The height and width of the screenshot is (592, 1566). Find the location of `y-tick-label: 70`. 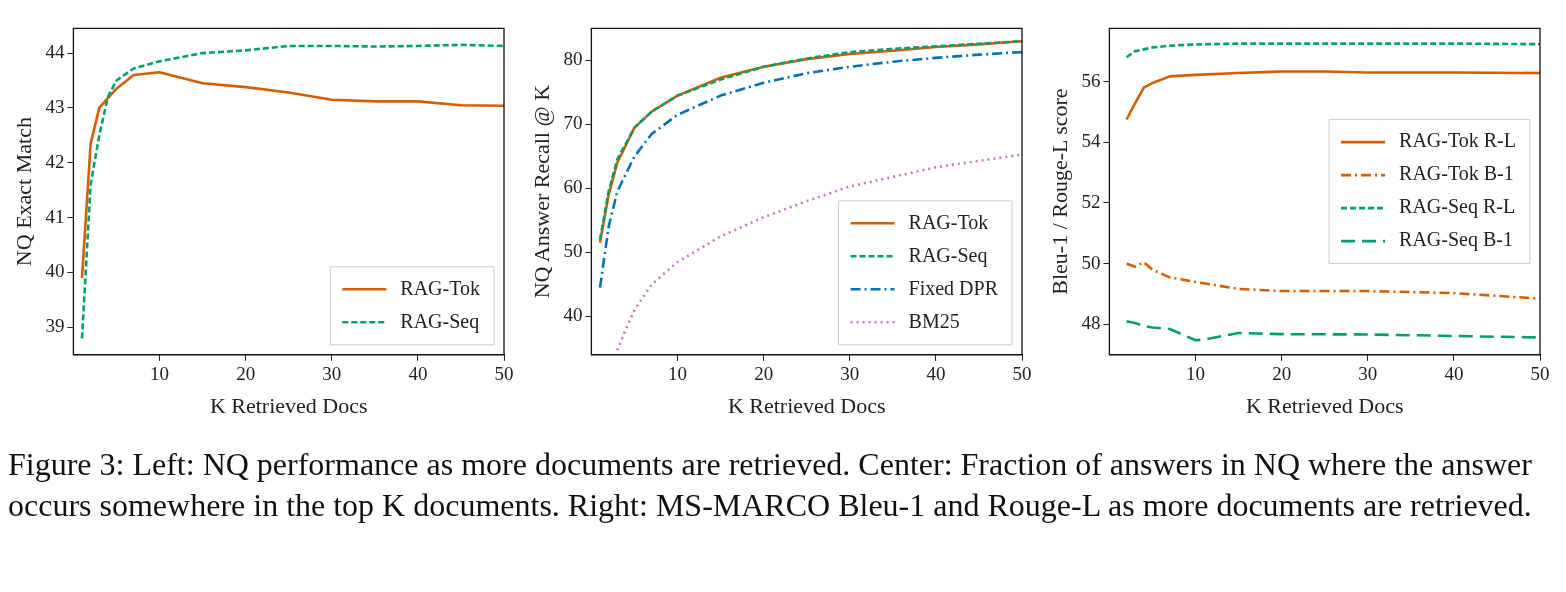

y-tick-label: 70 is located at coordinates (573, 123).